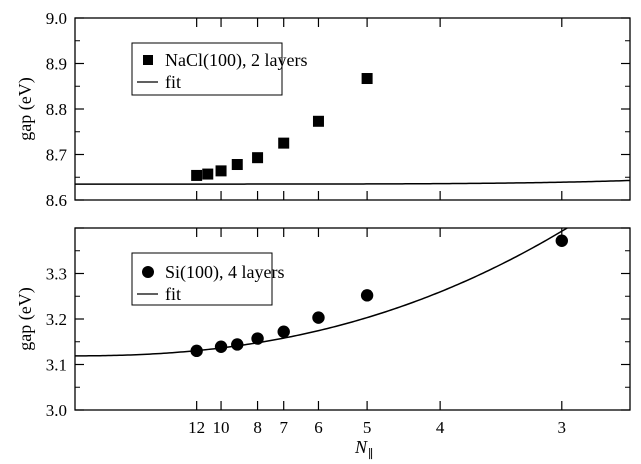 This screenshot has width=641, height=464. What do you see at coordinates (57, 155) in the screenshot?
I see `top-ytick-label: 8.7` at bounding box center [57, 155].